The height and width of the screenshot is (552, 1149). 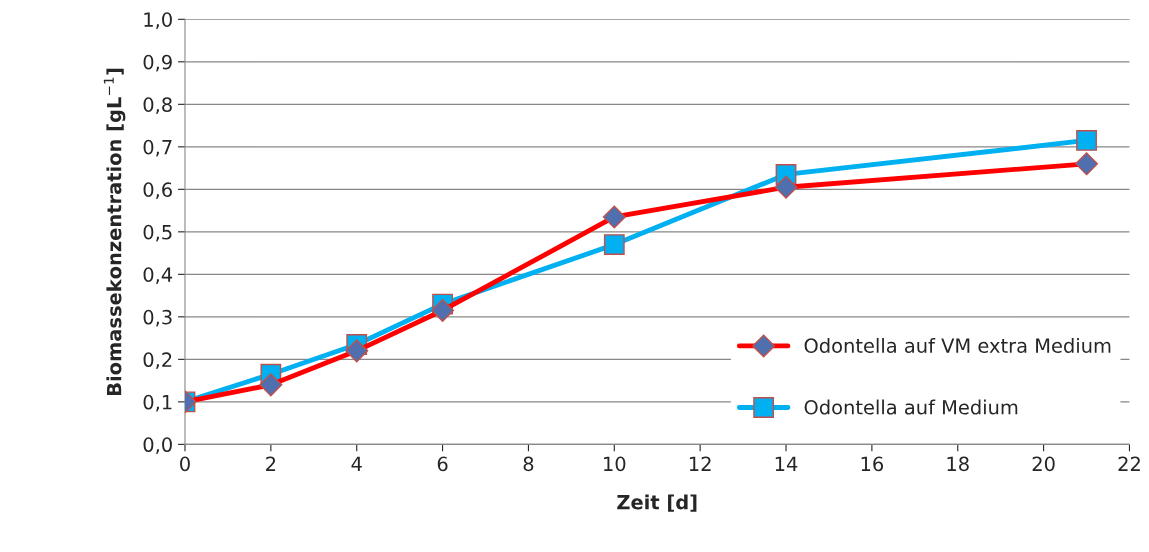 What do you see at coordinates (157, 403) in the screenshot?
I see `y-tick-label: 0,1` at bounding box center [157, 403].